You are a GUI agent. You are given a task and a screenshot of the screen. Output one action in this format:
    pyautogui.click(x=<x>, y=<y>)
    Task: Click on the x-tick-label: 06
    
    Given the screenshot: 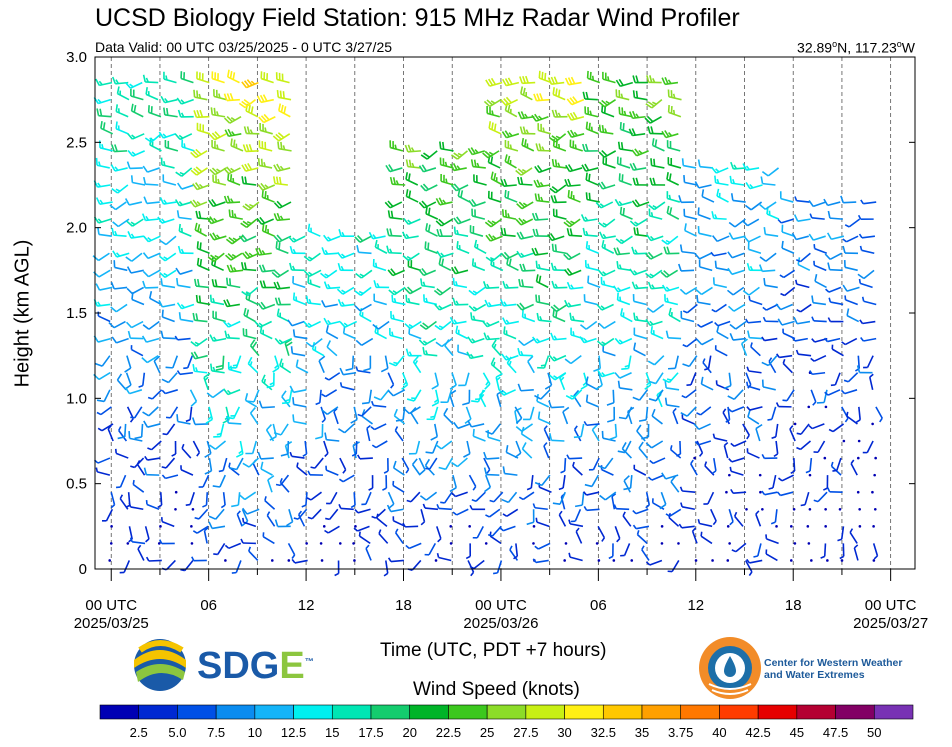 What is the action you would take?
    pyautogui.click(x=598, y=605)
    